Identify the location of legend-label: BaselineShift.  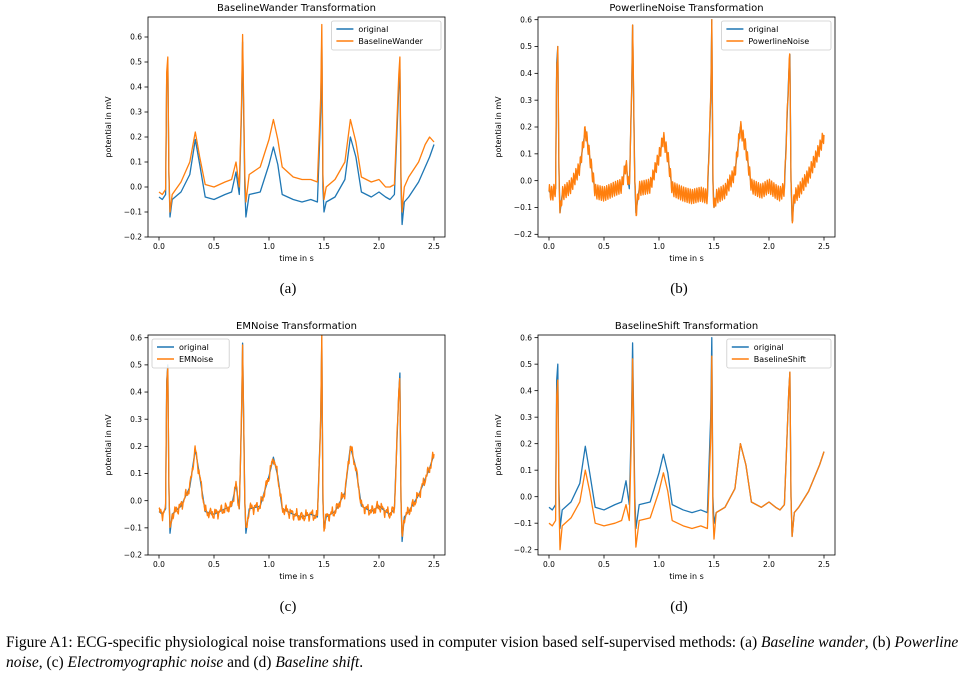
(780, 359).